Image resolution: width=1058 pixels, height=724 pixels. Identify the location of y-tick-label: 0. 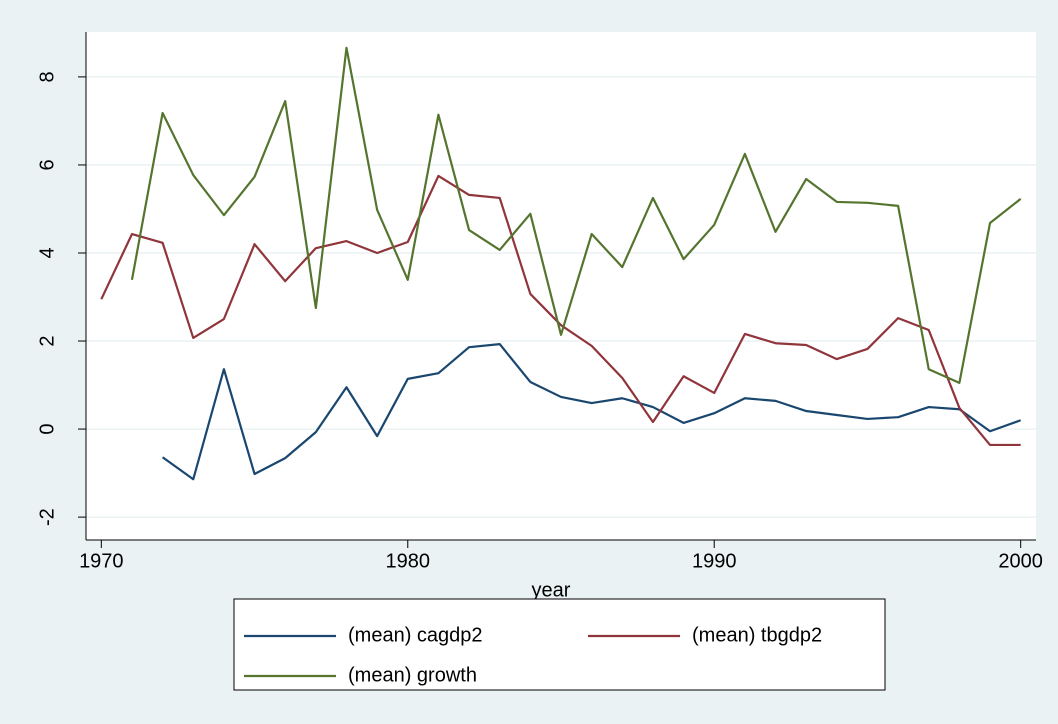
(47, 429).